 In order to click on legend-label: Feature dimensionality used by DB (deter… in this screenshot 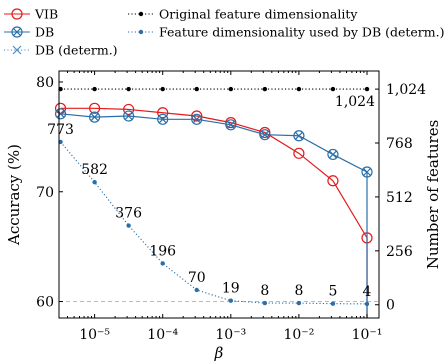, I will do `click(301, 32)`.